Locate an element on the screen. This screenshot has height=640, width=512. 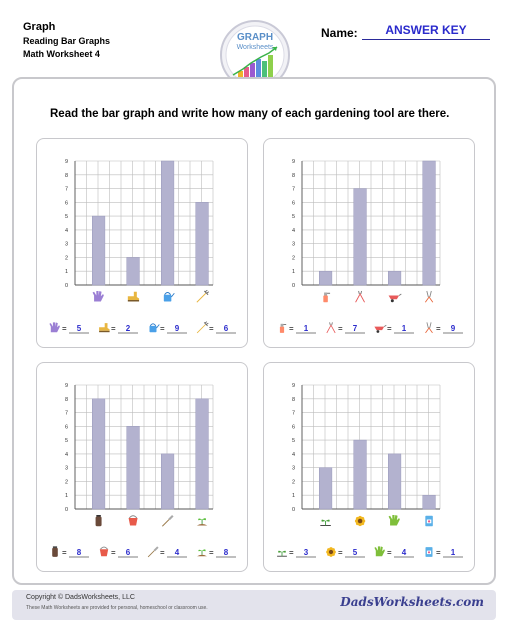
bar-bucket is located at coordinates (133, 468).